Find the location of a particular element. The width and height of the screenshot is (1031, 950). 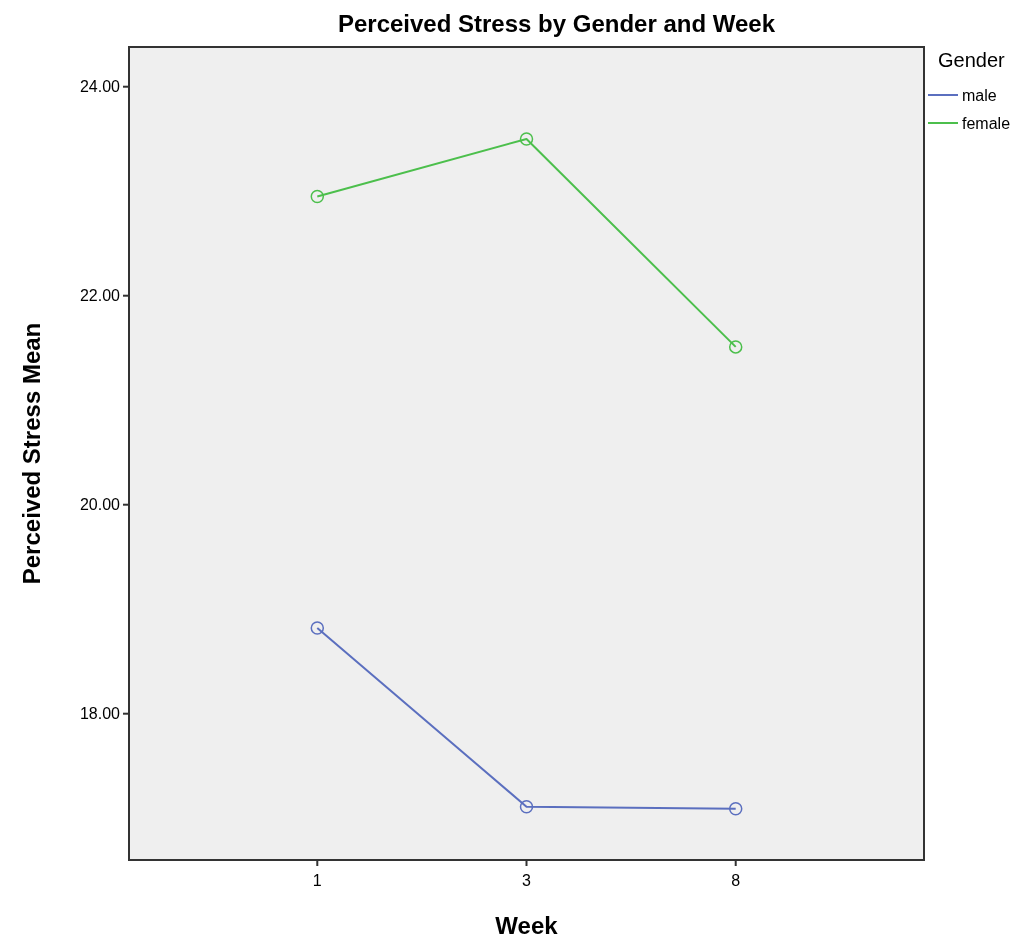

y-tick-label: 20.00 is located at coordinates (100, 505).